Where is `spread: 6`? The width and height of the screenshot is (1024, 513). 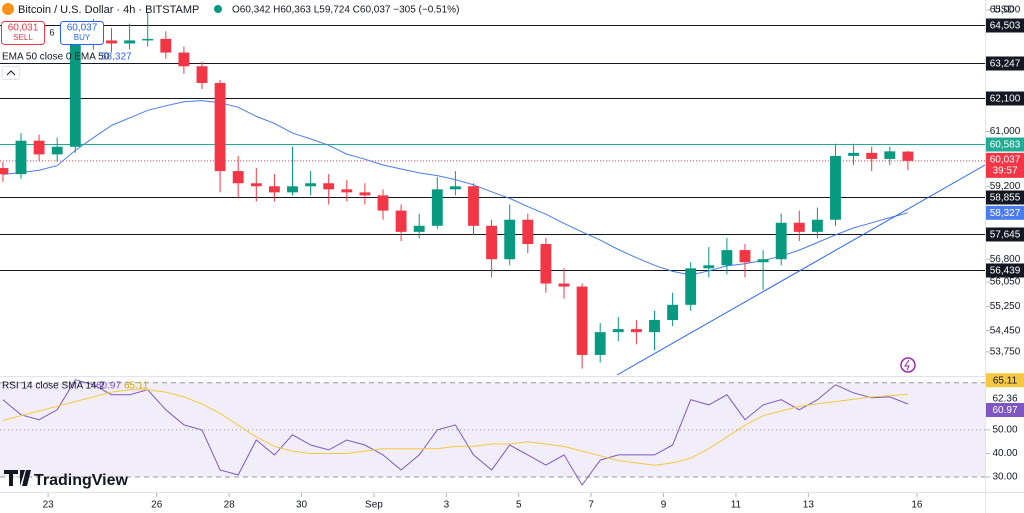
spread: 6 is located at coordinates (51, 32).